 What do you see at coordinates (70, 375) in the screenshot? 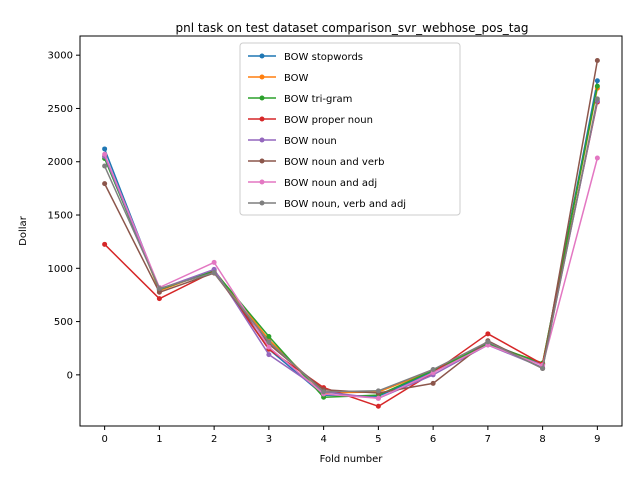
I see `y-tick-label: 0` at bounding box center [70, 375].